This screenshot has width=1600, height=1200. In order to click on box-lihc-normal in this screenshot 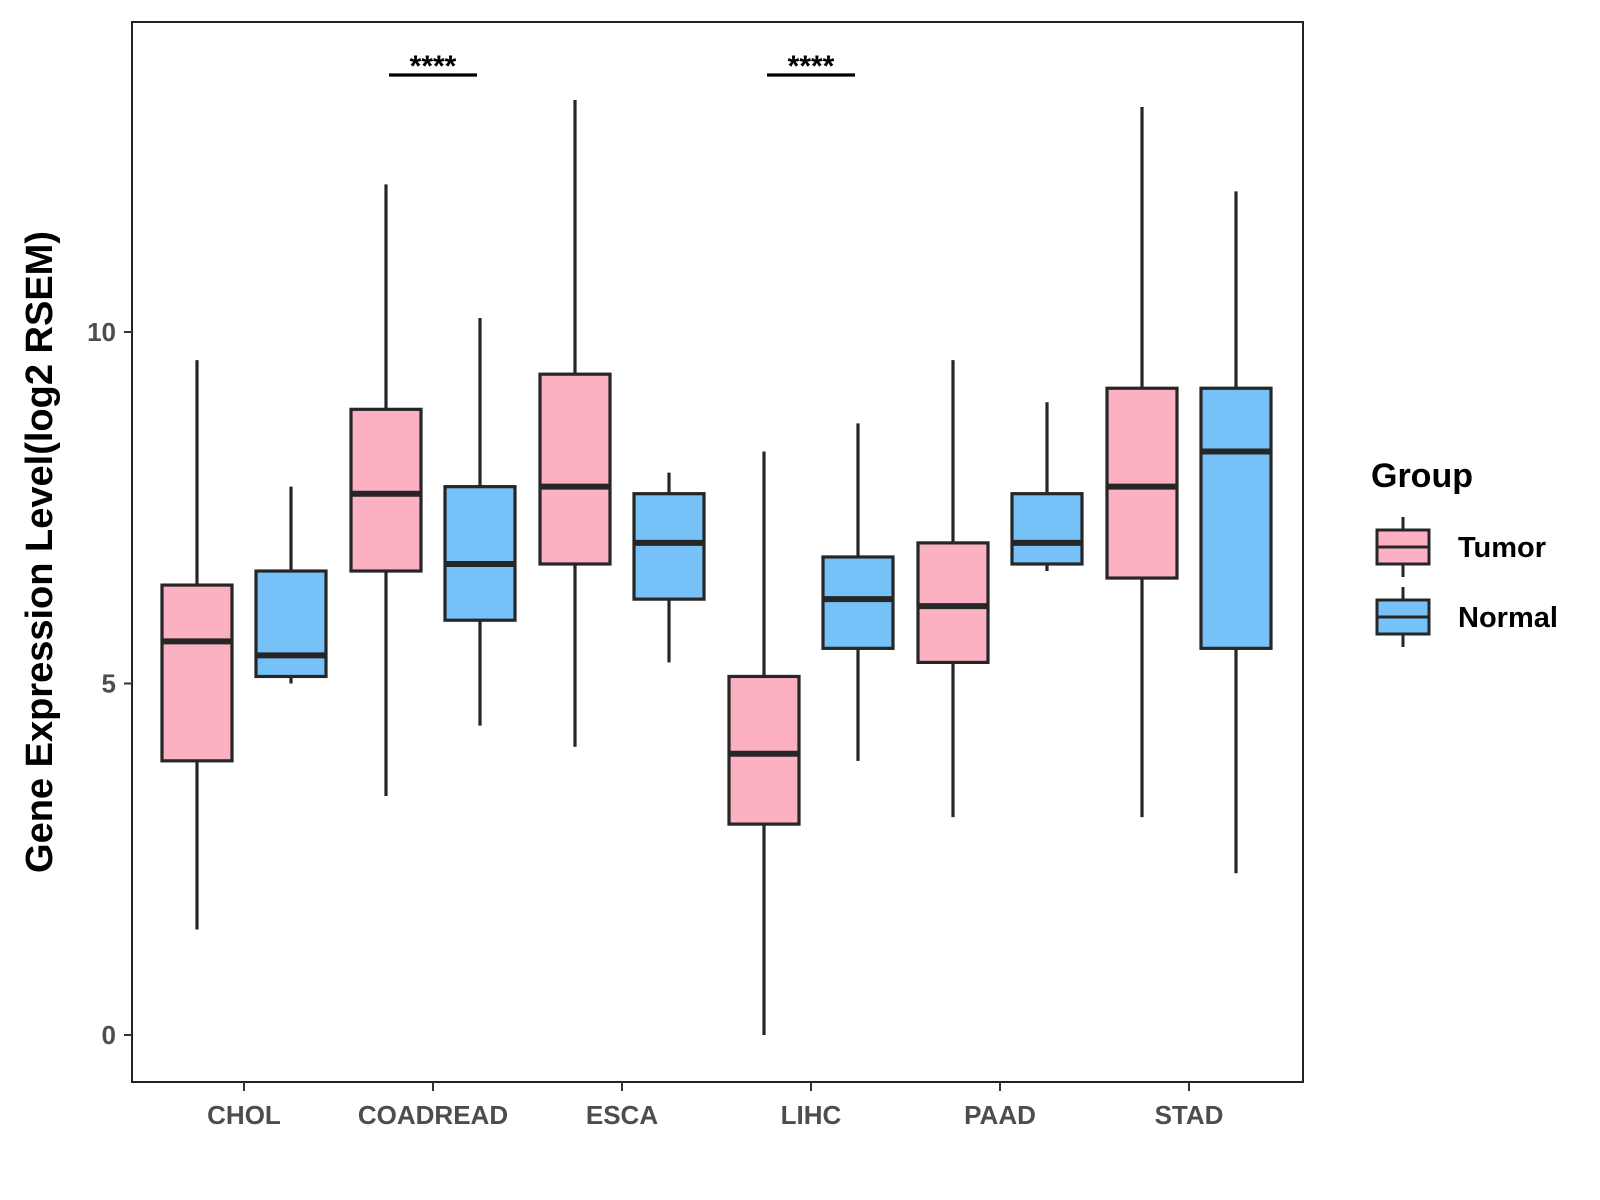, I will do `click(858, 592)`.